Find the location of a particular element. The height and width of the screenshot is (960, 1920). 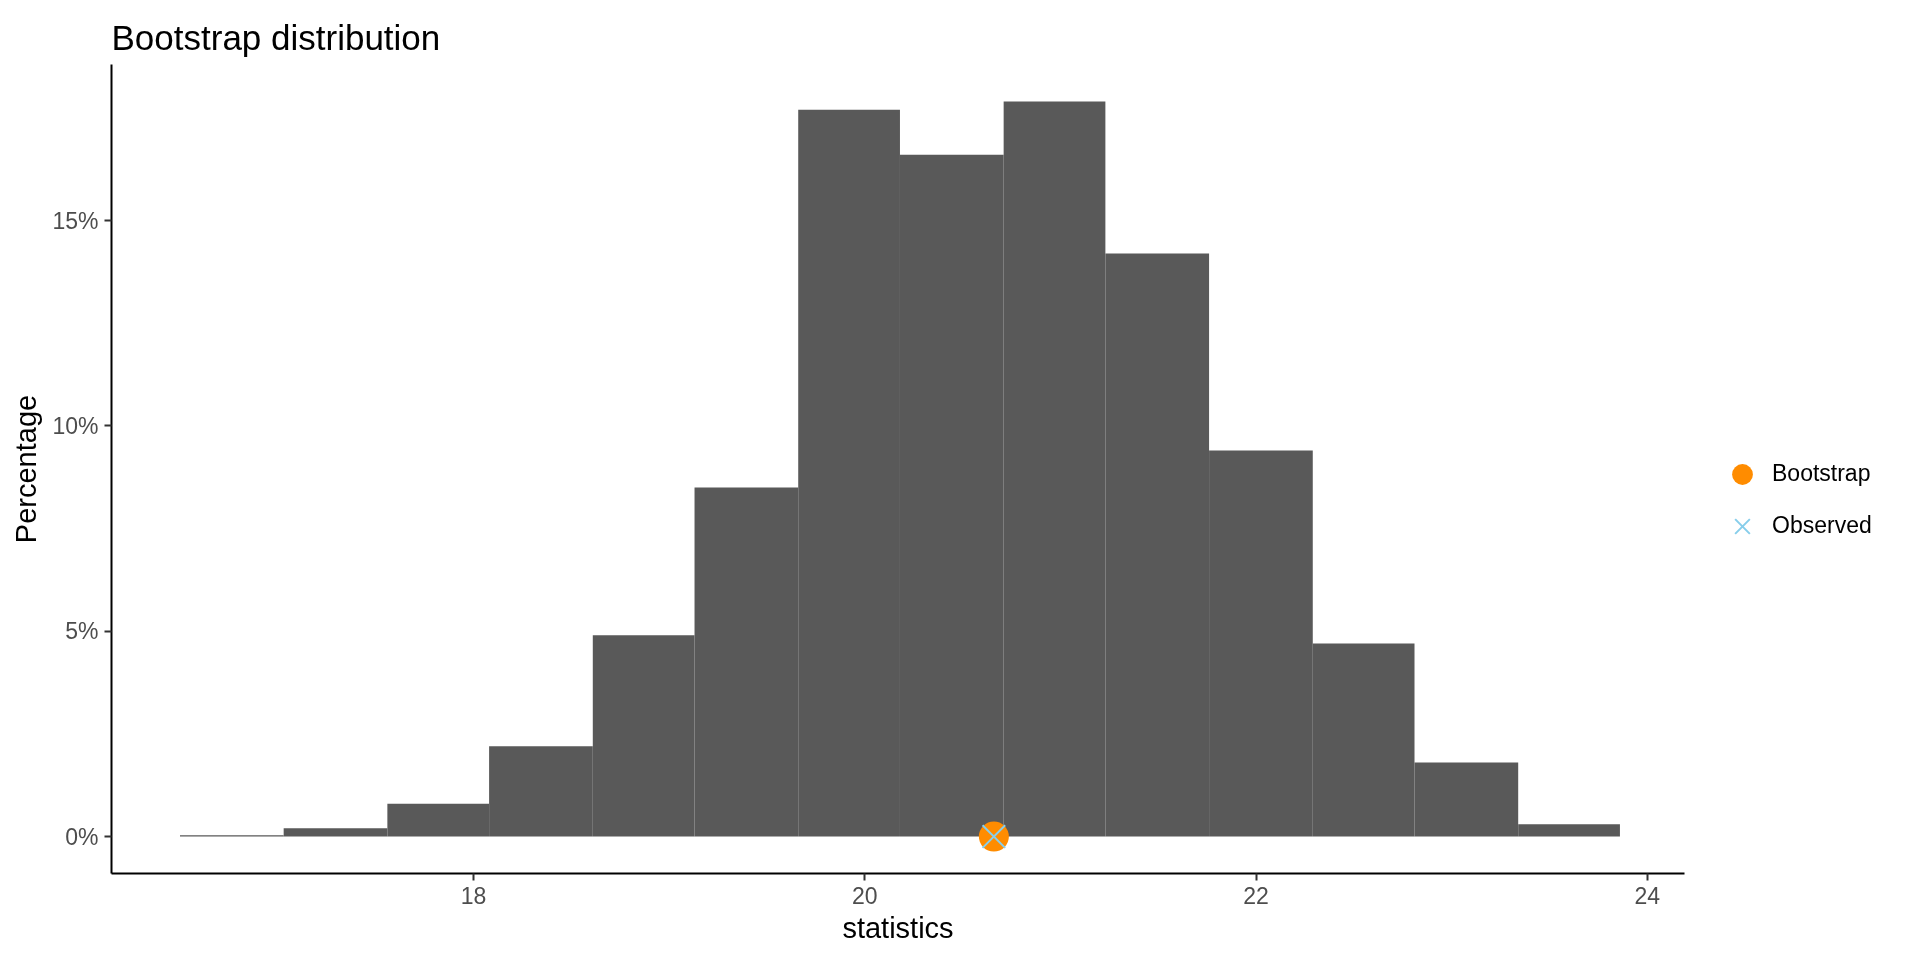

x-tick-label: 24 is located at coordinates (1647, 895).